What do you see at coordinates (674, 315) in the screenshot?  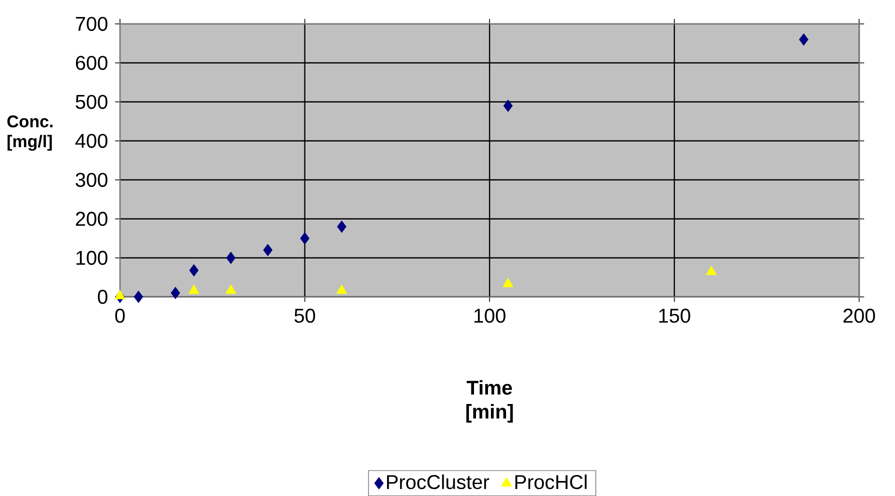 I see `x-tick-label: 150` at bounding box center [674, 315].